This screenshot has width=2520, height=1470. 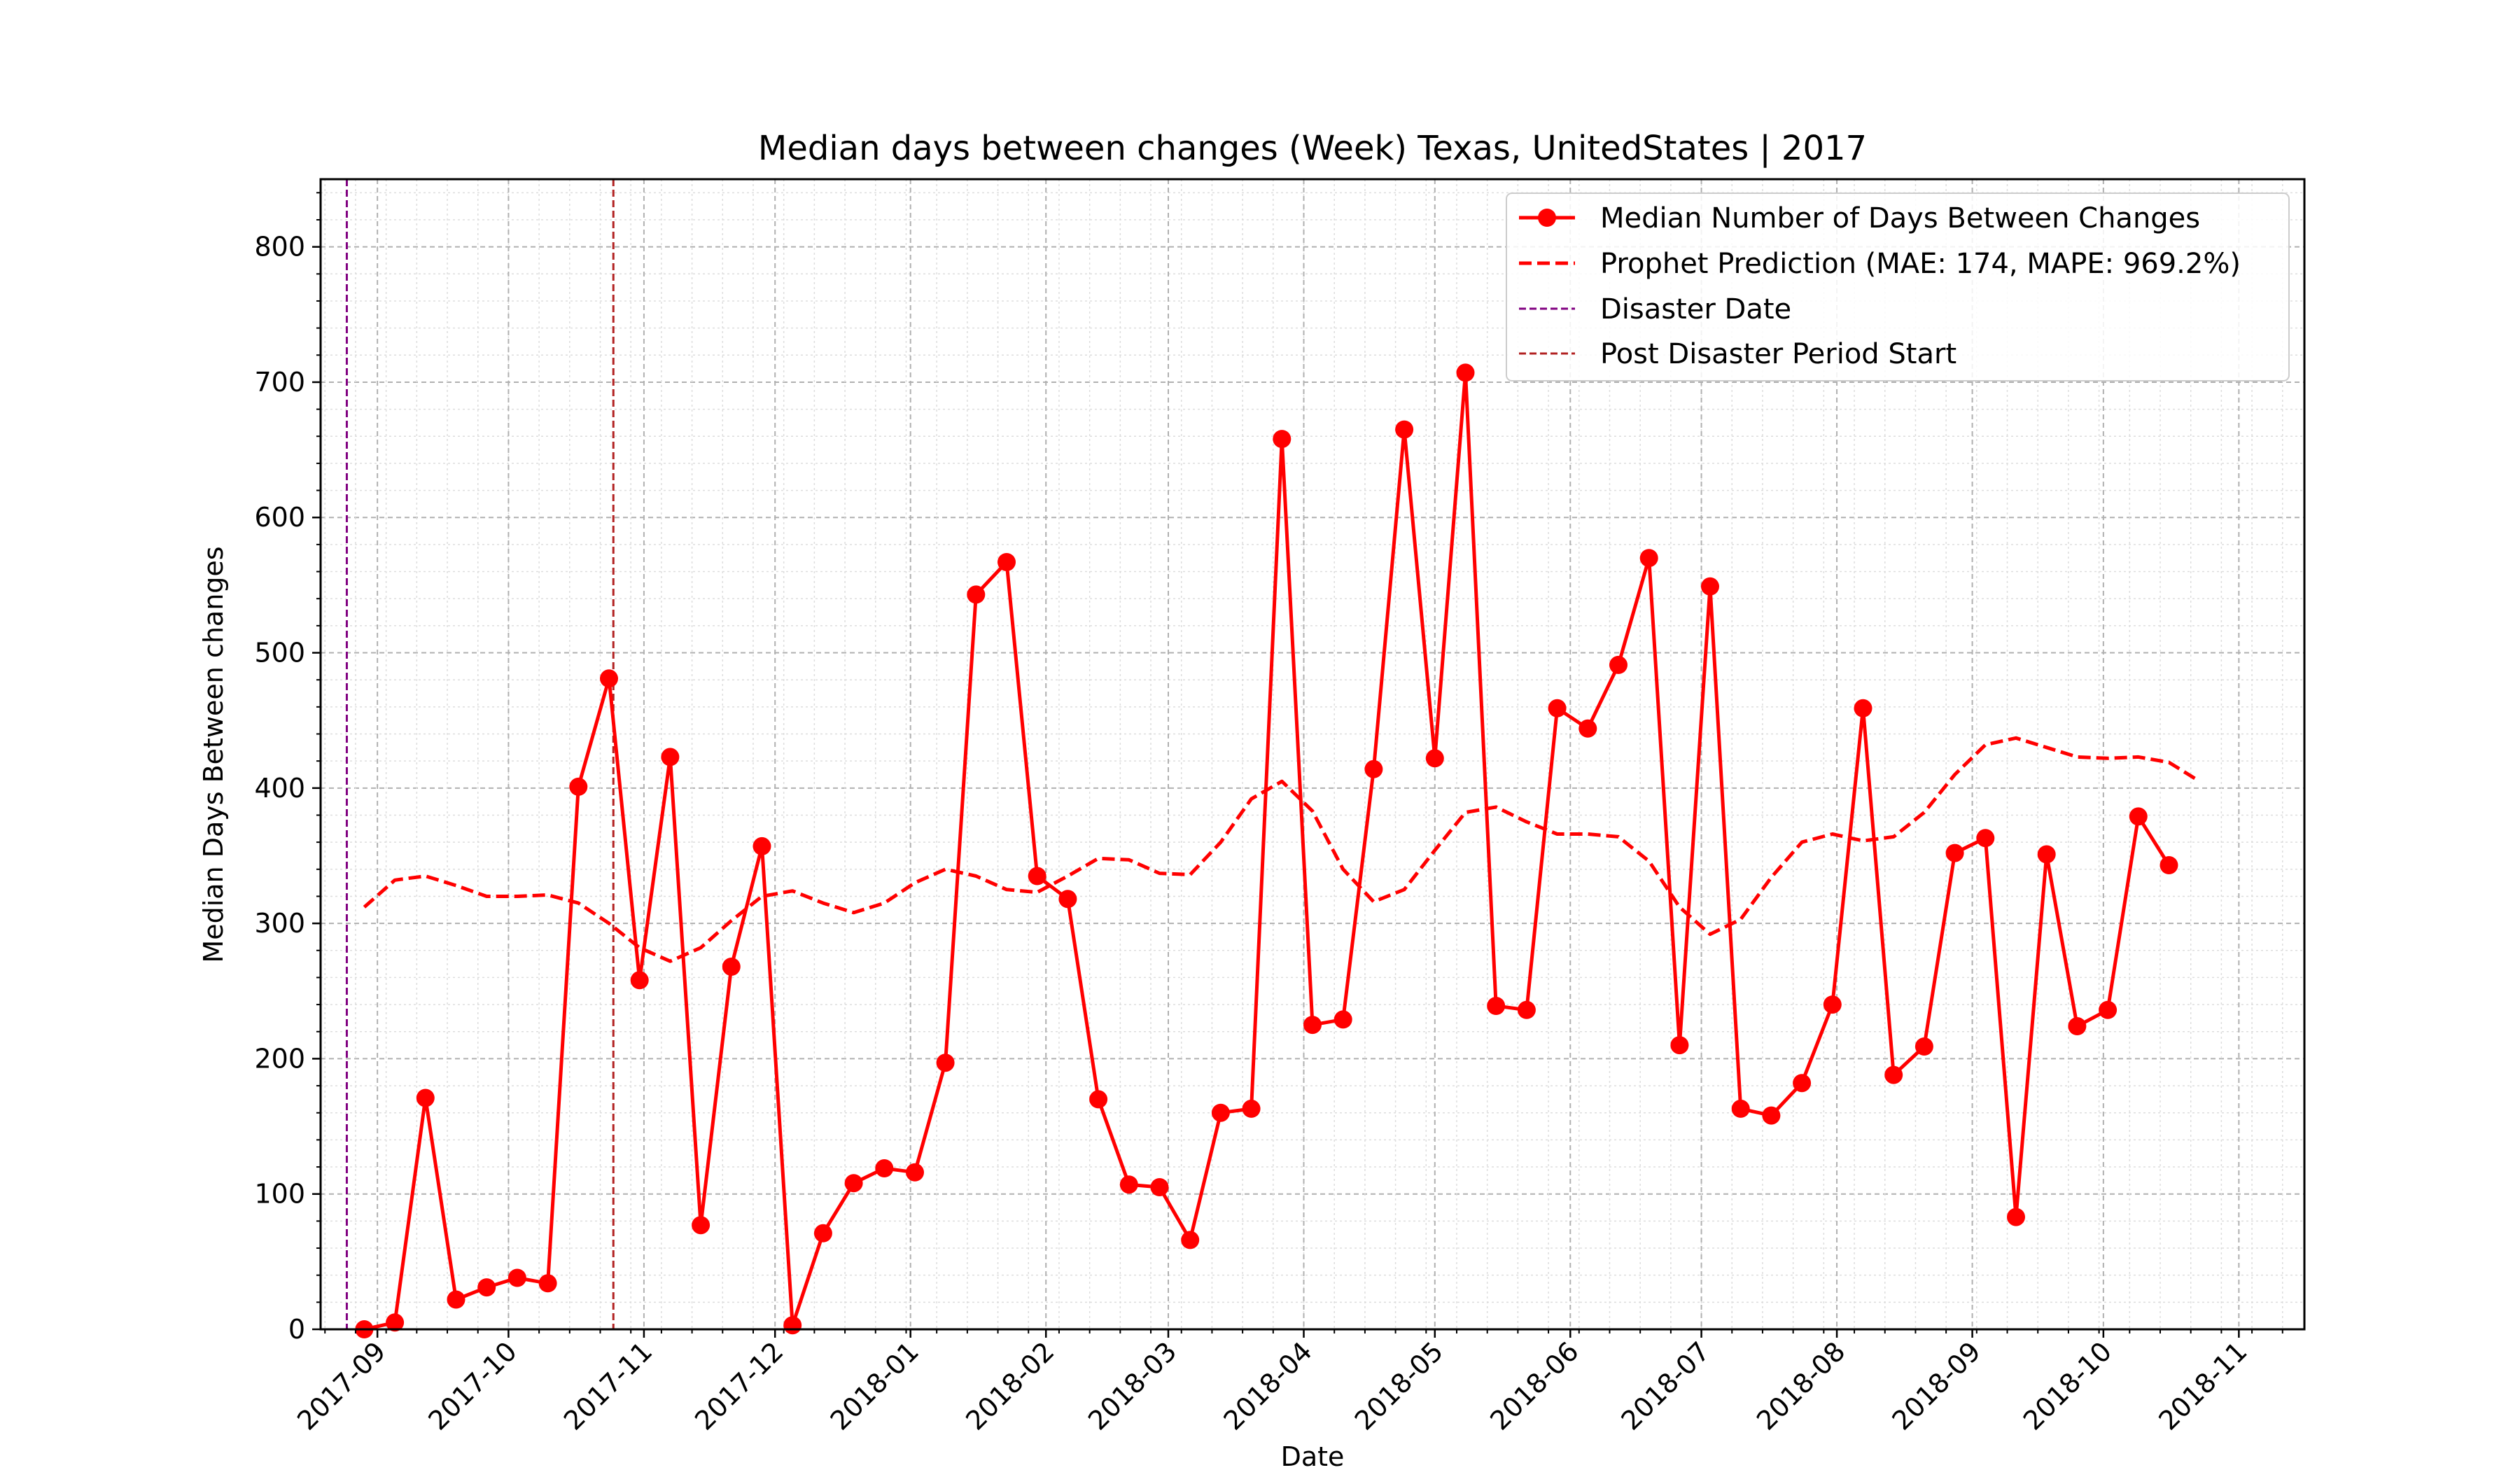 I want to click on y-tick-label: 0, so click(x=296, y=1329).